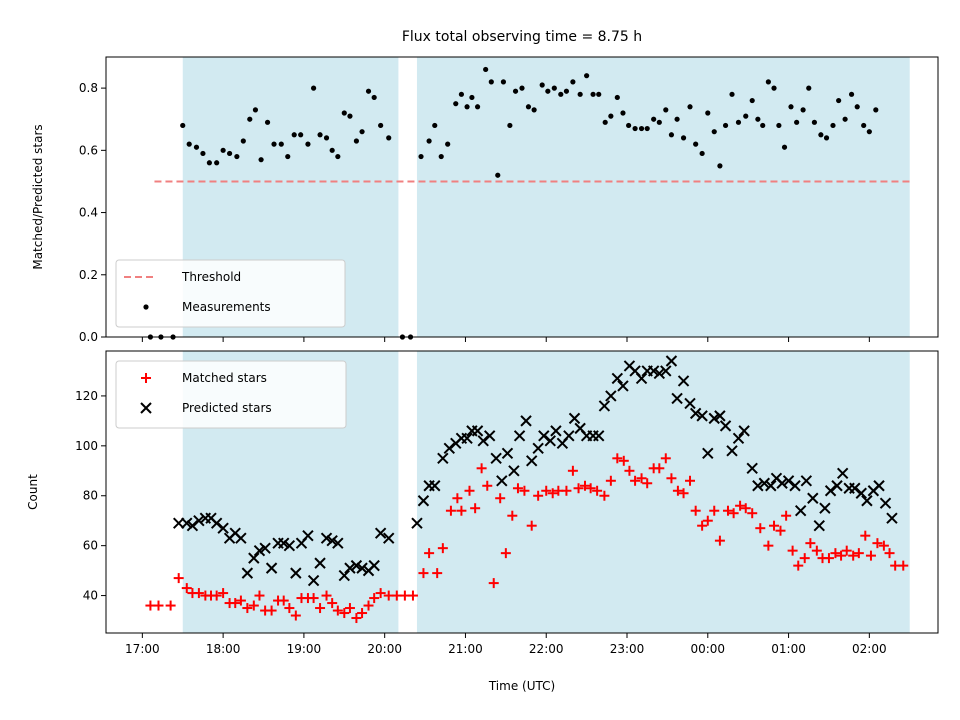 This screenshot has height=720, width=960. Describe the element at coordinates (142, 649) in the screenshot. I see `x-tick-label: 17:00` at that location.